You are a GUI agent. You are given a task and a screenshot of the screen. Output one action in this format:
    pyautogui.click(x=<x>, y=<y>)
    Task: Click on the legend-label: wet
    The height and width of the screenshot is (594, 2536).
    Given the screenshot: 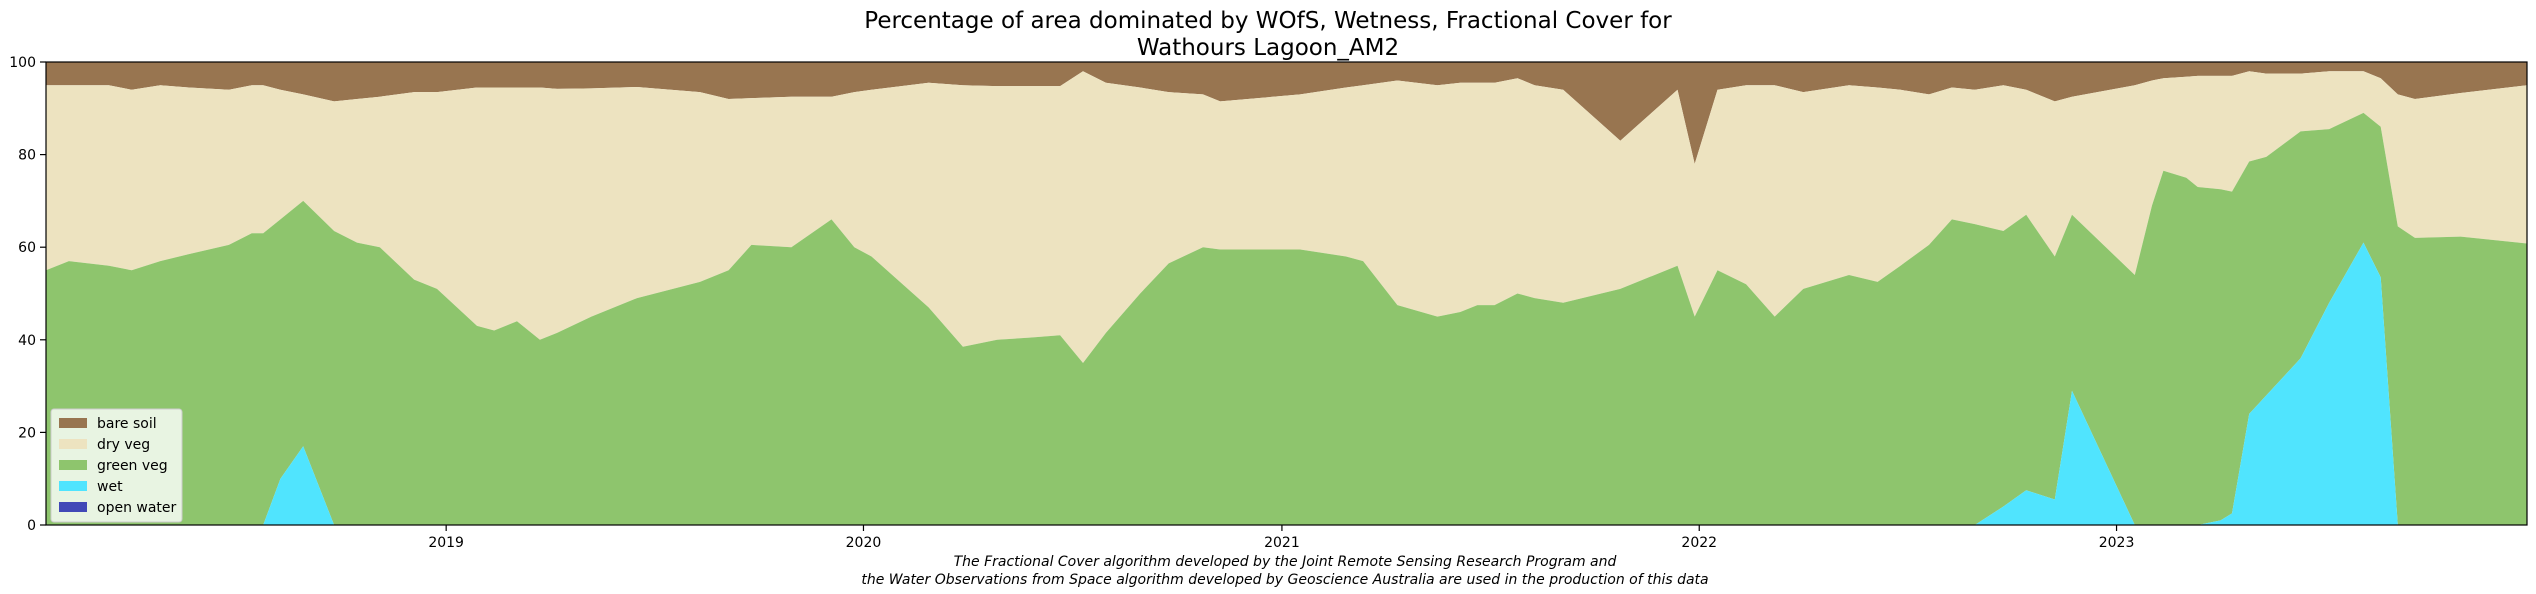 What is the action you would take?
    pyautogui.click(x=110, y=487)
    